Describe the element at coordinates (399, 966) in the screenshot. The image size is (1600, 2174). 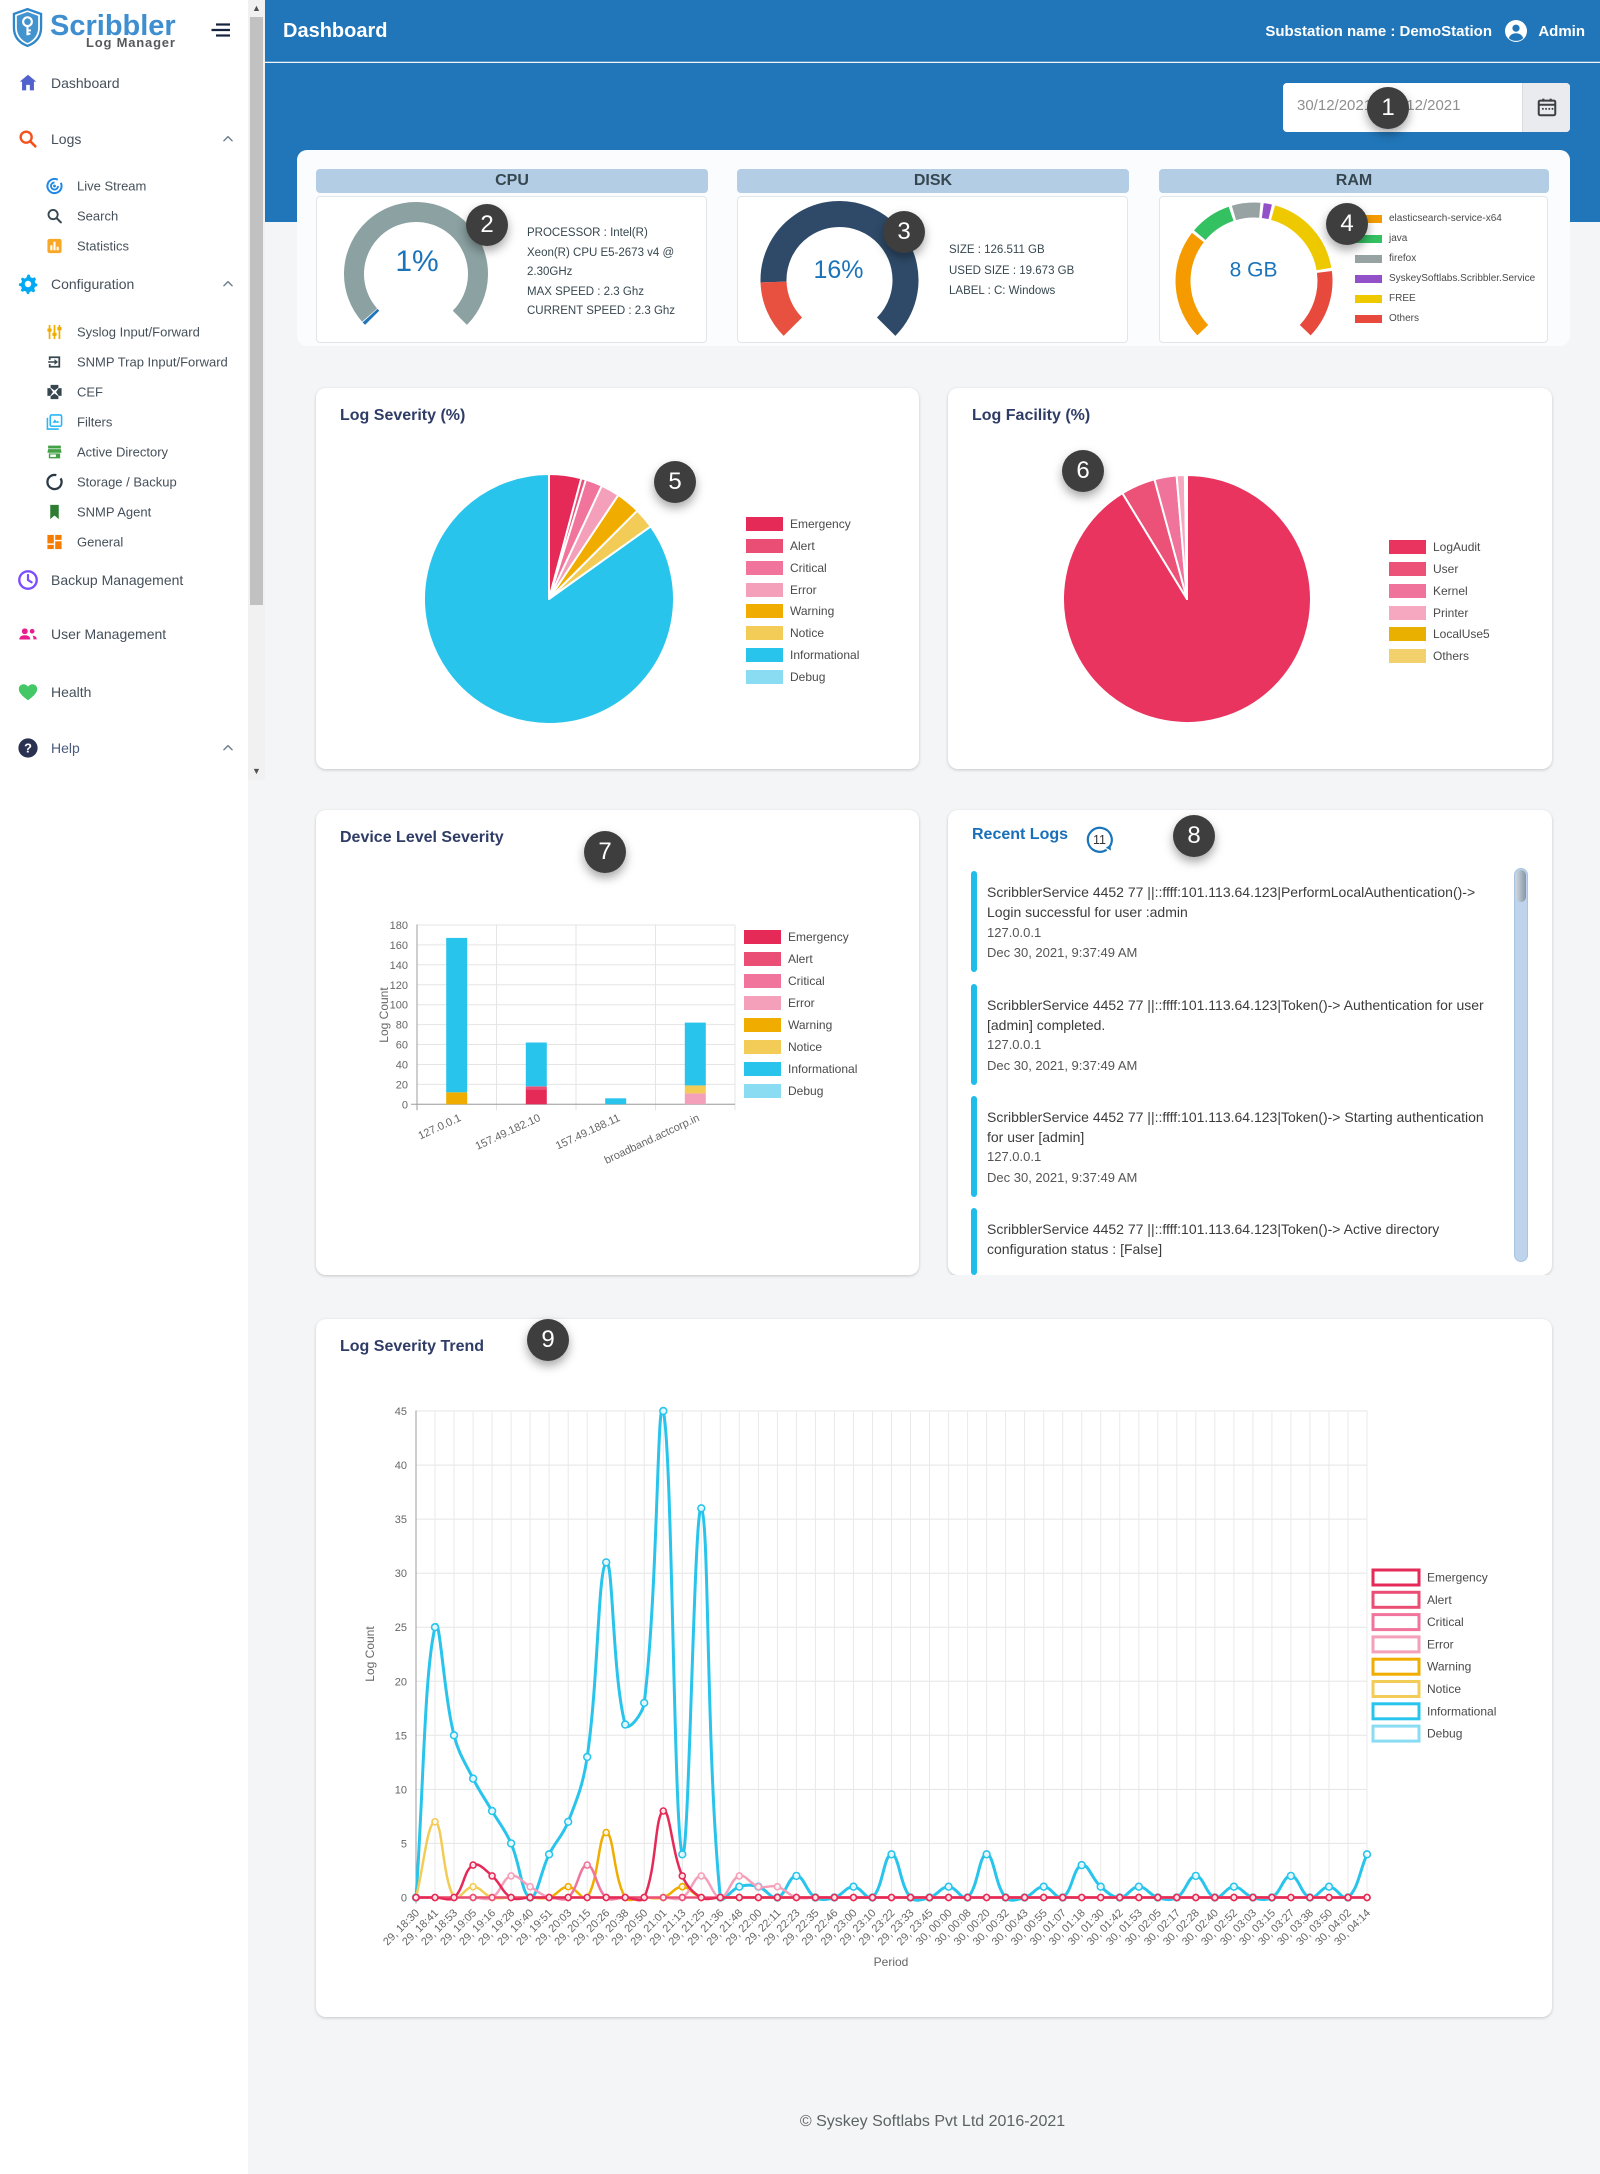
I see `svg-text: 140` at that location.